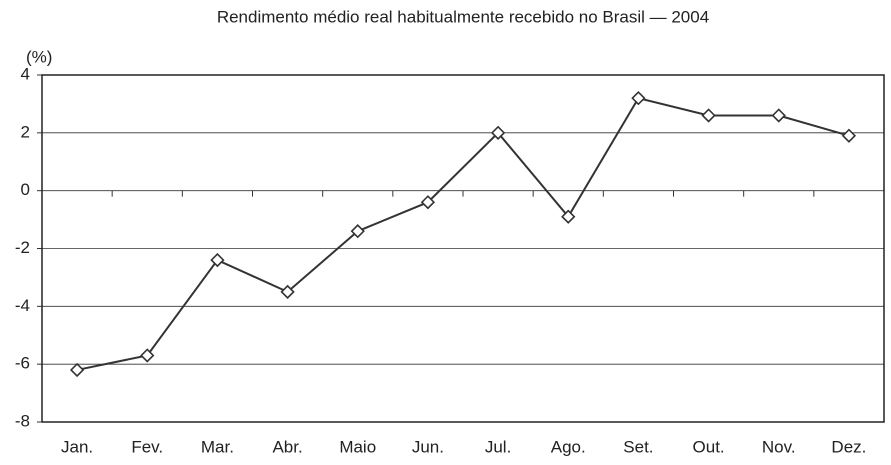  What do you see at coordinates (22, 363) in the screenshot?
I see `y-tick-label: -6` at bounding box center [22, 363].